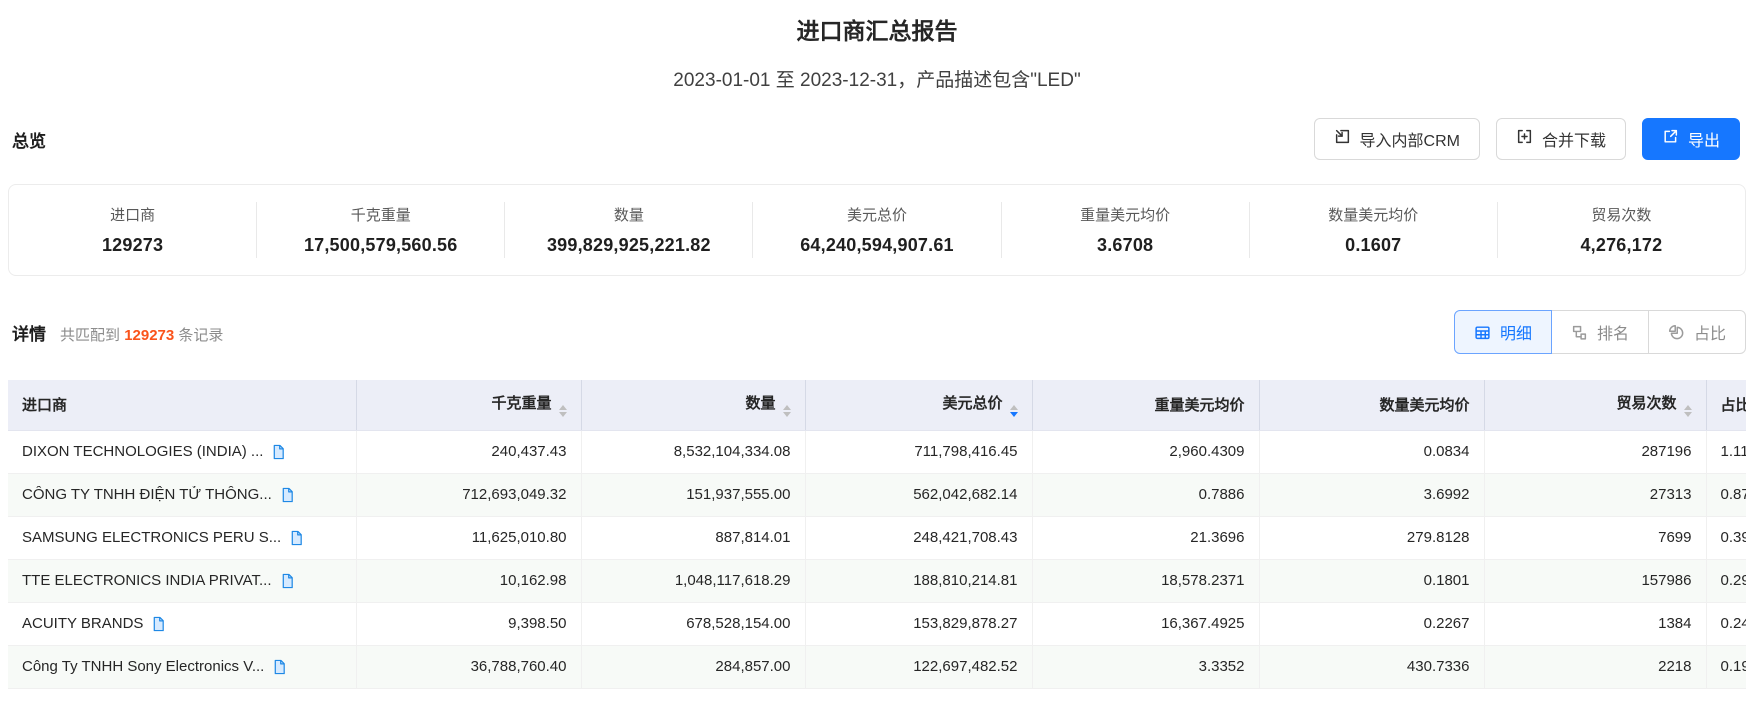 This screenshot has height=702, width=1754. I want to click on cell-share: 0.29, so click(1726, 581).